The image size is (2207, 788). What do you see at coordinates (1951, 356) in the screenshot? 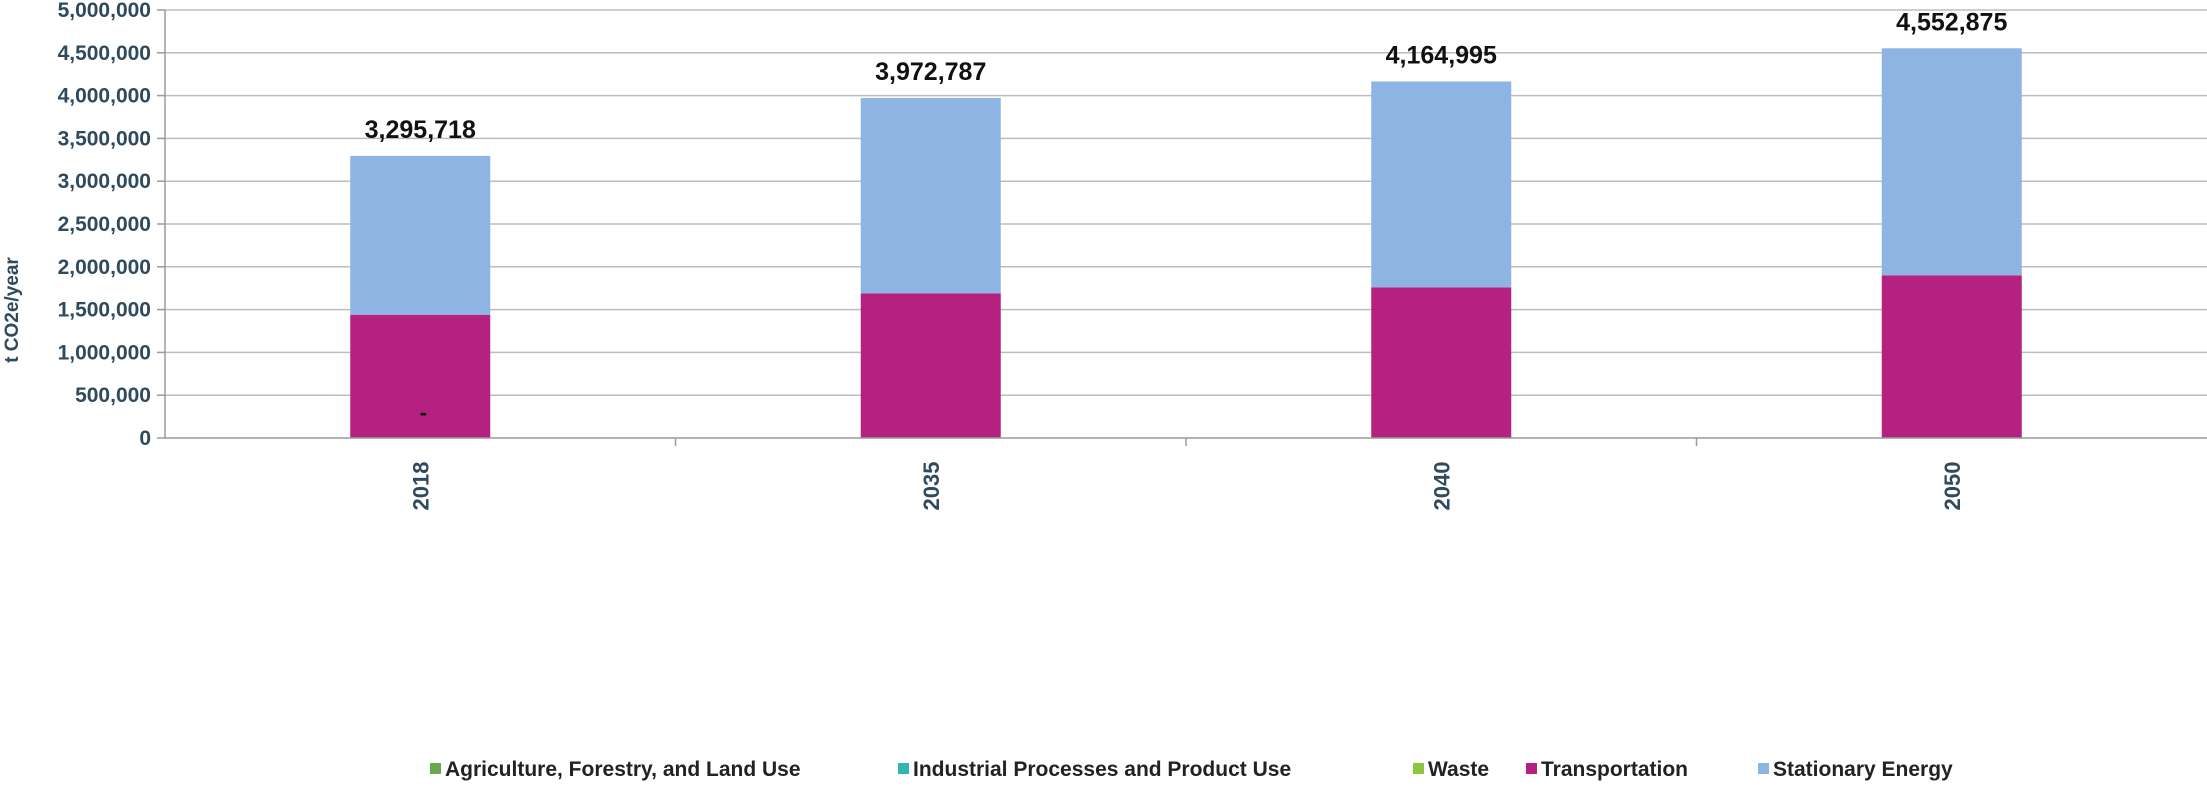
I see `bar-transportation-2050` at bounding box center [1951, 356].